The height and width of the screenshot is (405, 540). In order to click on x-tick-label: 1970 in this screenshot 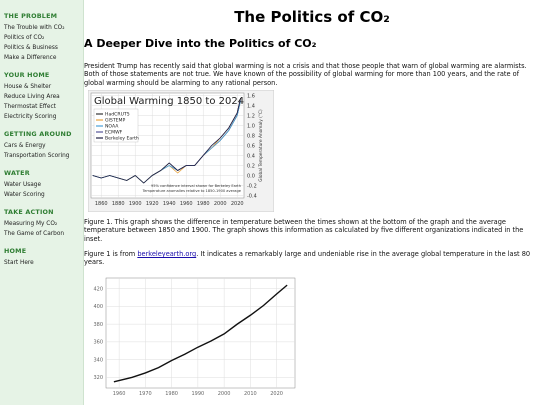, I will do `click(145, 394)`.